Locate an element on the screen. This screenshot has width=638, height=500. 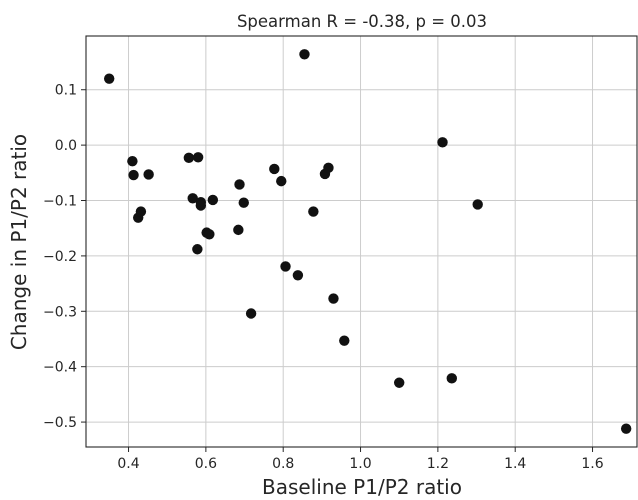
x-tick-label: 0.8 is located at coordinates (283, 464).